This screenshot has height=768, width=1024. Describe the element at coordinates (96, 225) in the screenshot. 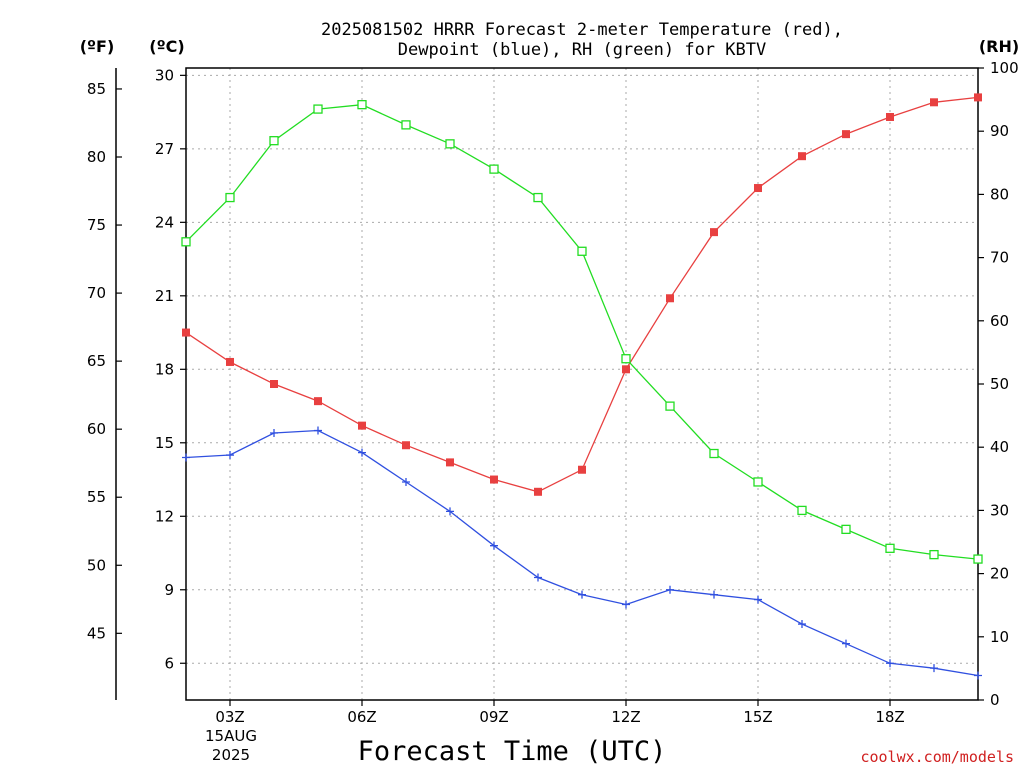

I see `fahrenheit-tick-label: 75` at that location.